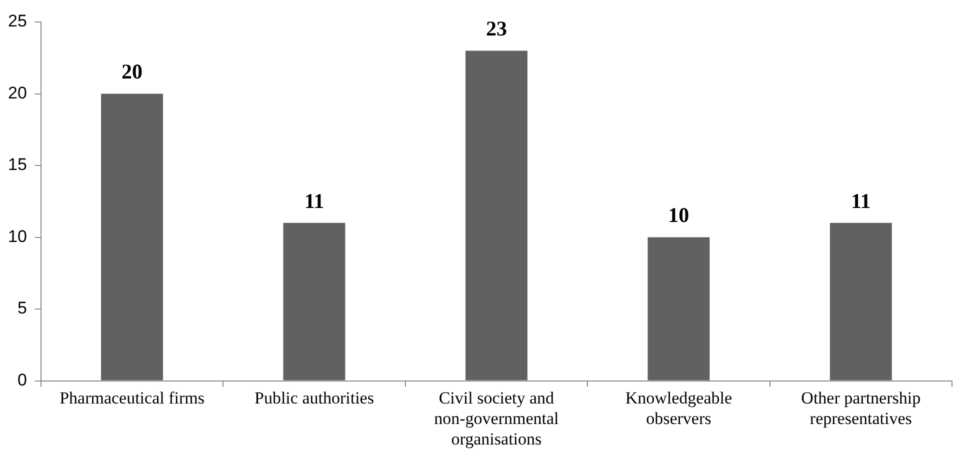 This screenshot has height=452, width=954. What do you see at coordinates (132, 398) in the screenshot?
I see `x-tick-label: Pharmaceutical firms` at bounding box center [132, 398].